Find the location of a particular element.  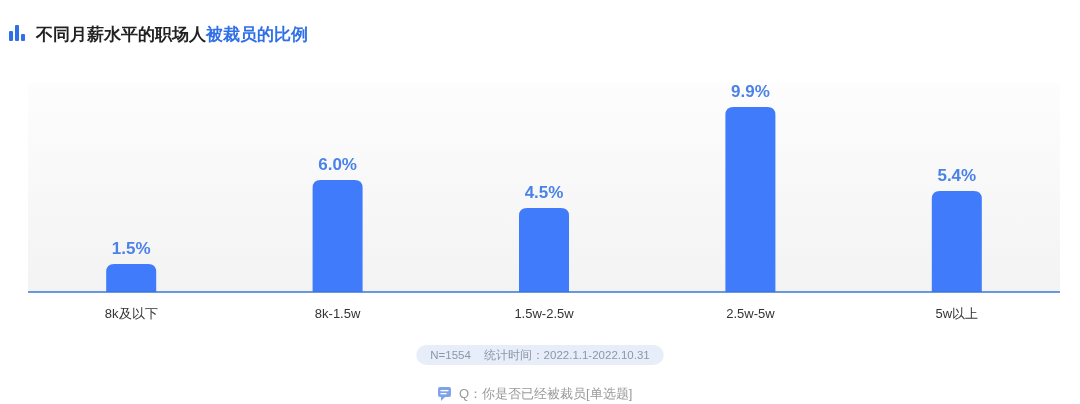

text: Q：你是否已经被裁员[单选题] is located at coordinates (546, 393).